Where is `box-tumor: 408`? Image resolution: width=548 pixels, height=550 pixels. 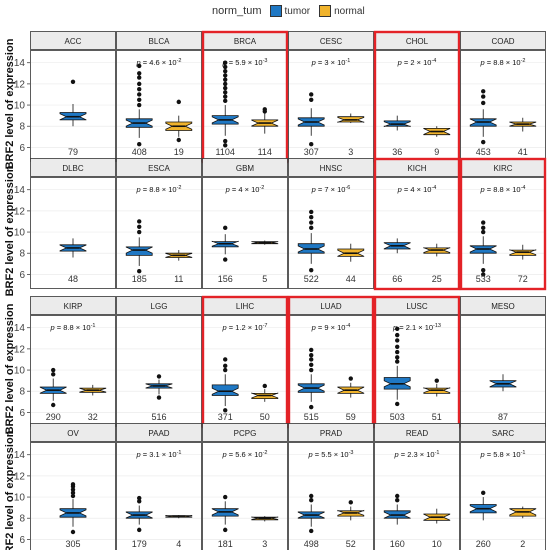
box-tumor: 408 is located at coordinates (139, 110).